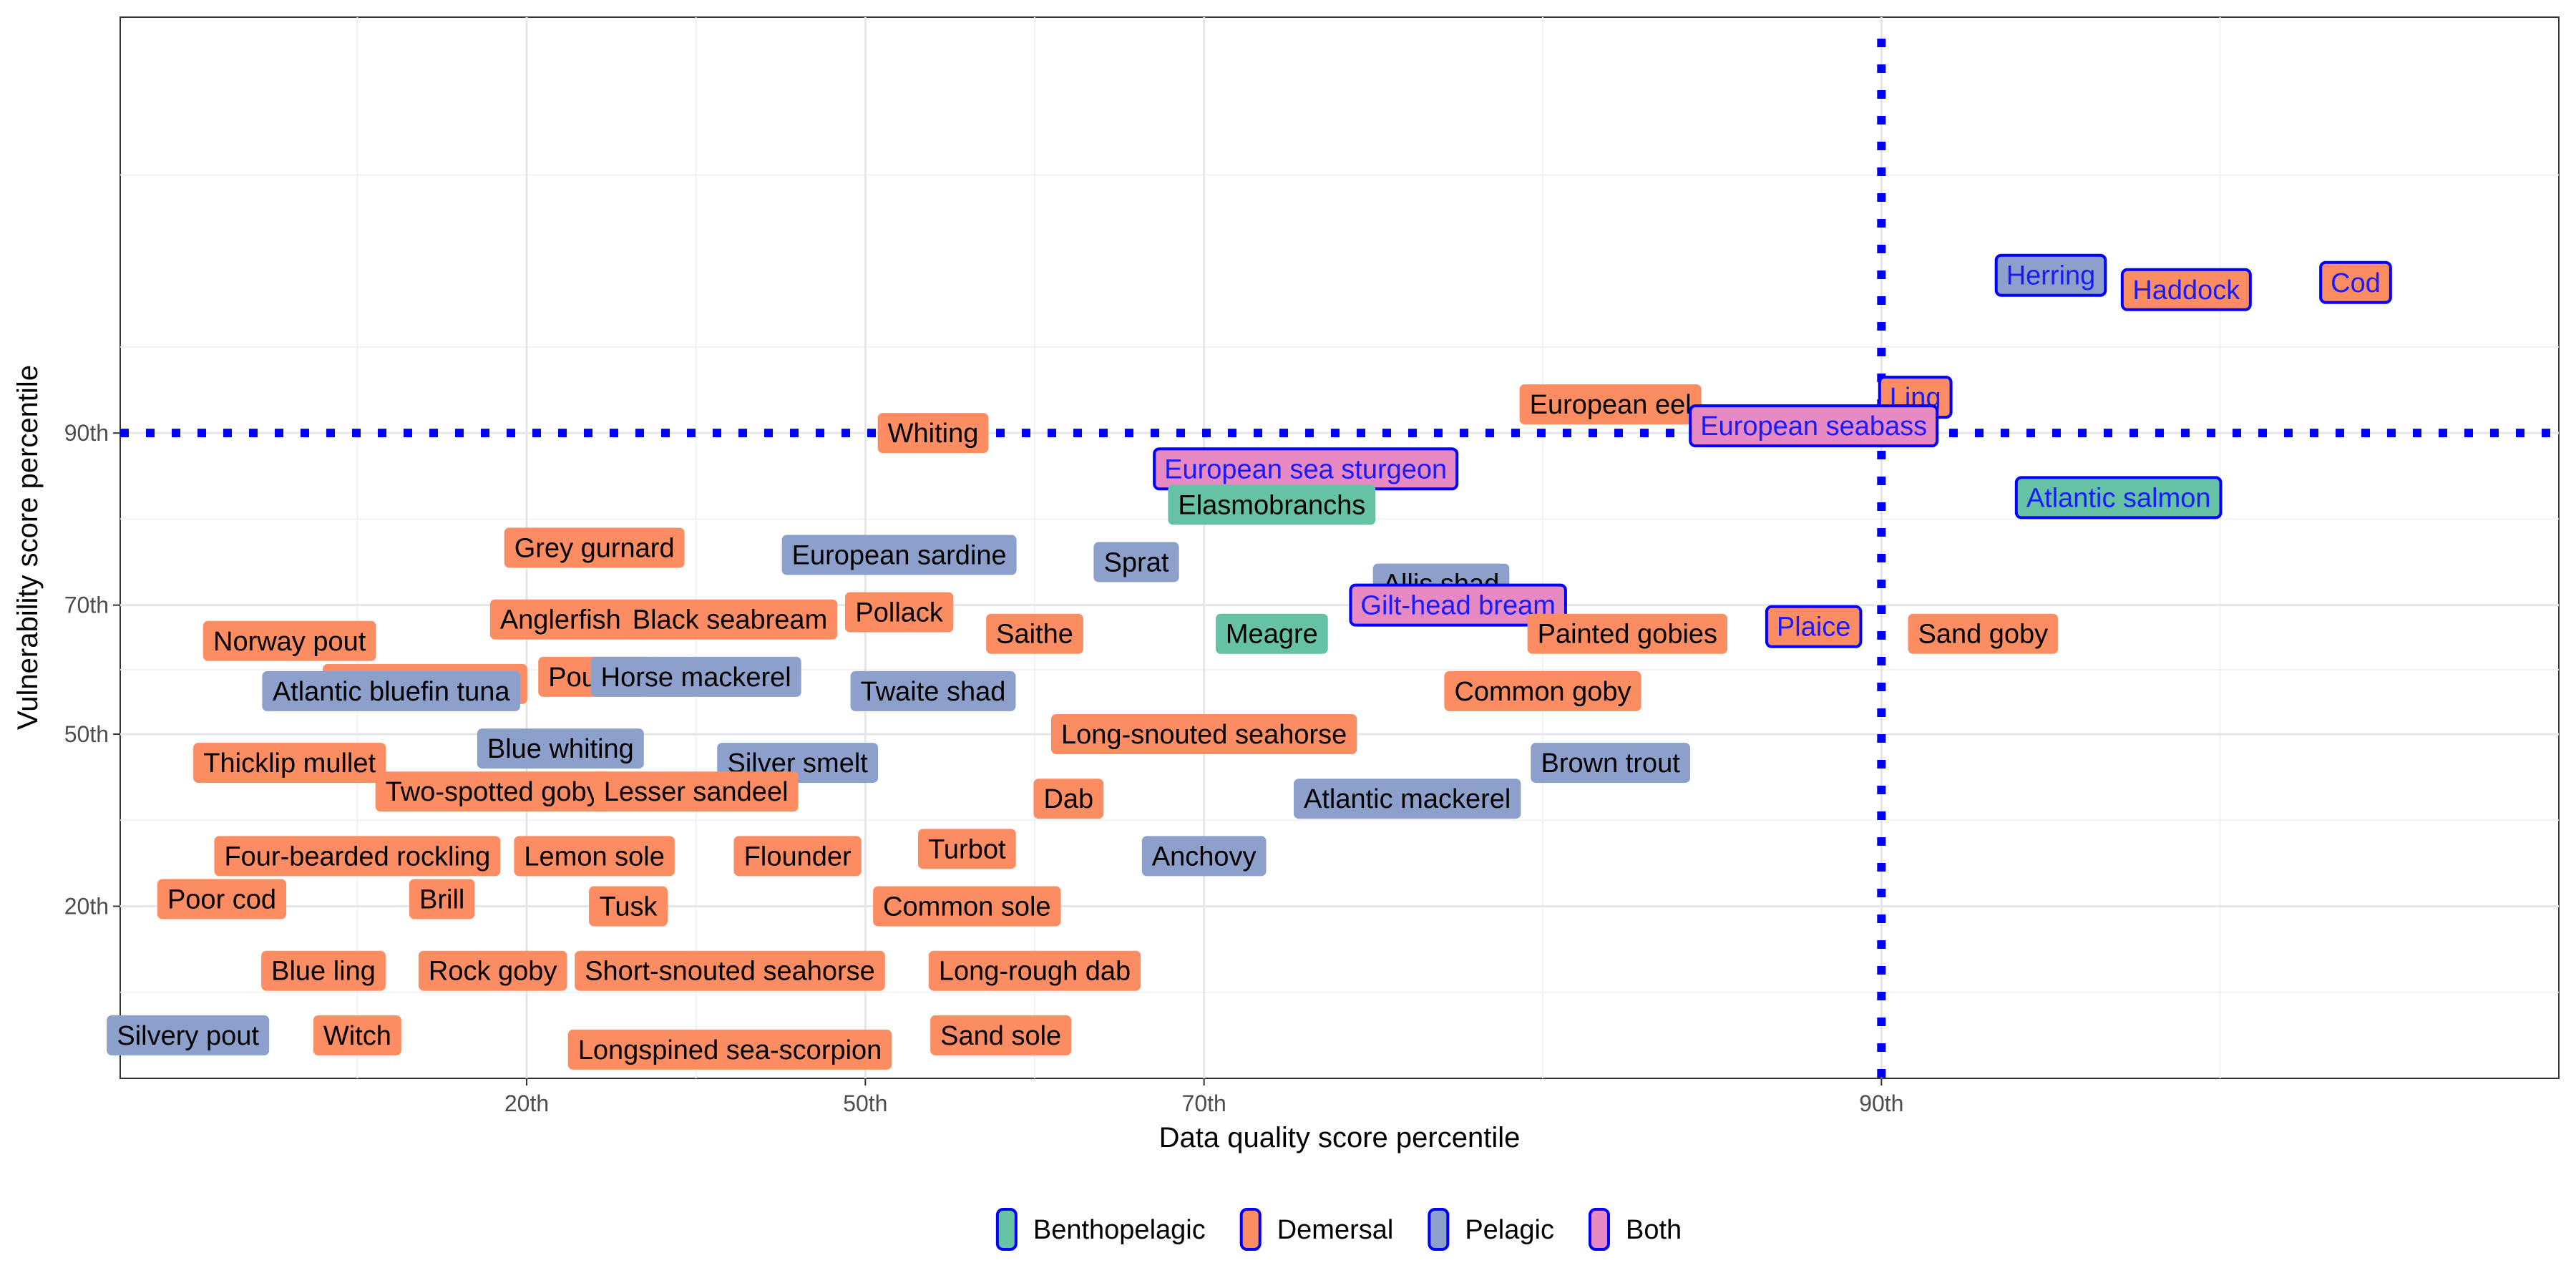 The height and width of the screenshot is (1288, 2576). I want to click on point-label-text: Meagre, so click(1272, 635).